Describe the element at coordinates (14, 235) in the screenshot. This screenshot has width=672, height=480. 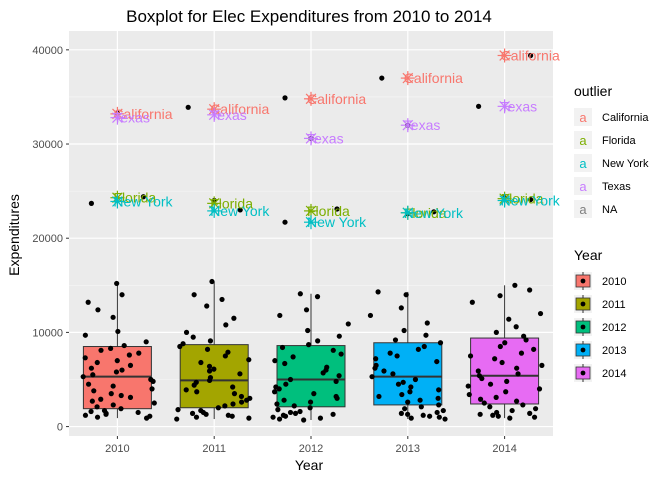
I see `y-axis-title: Expenditures` at that location.